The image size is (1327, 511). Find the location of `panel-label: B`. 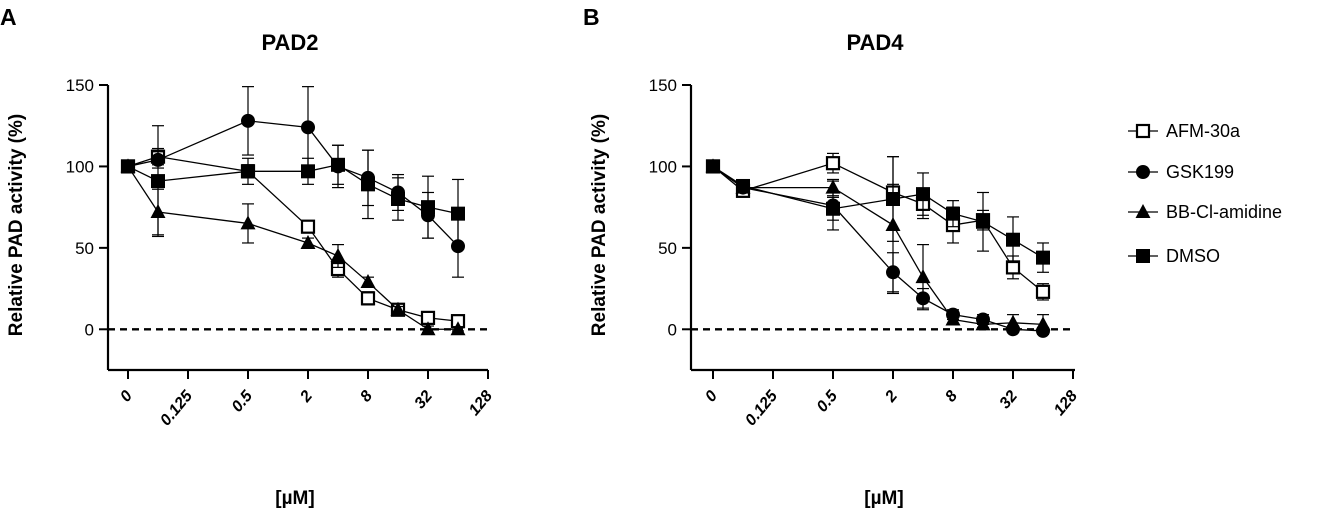

panel-label: B is located at coordinates (591, 17).